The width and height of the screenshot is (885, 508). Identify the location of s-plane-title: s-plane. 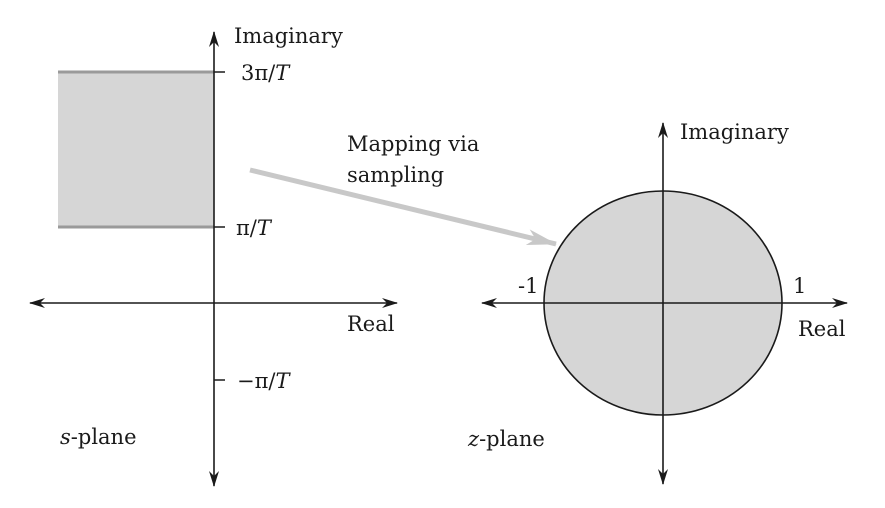
(98, 437).